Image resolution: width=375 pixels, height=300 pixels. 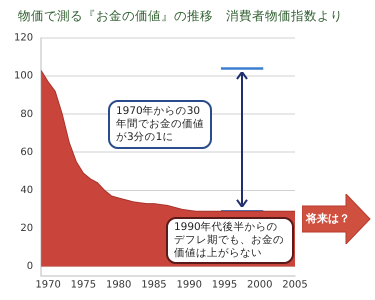 What do you see at coordinates (27, 190) in the screenshot?
I see `y-tick-label: 40` at bounding box center [27, 190].